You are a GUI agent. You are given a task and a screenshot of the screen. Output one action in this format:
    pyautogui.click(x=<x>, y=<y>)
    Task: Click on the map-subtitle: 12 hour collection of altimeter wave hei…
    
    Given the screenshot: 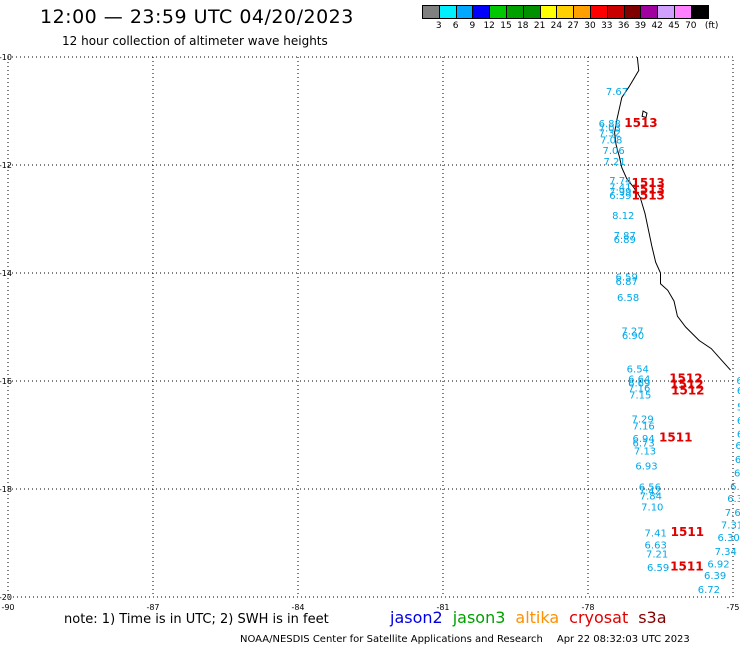 What is the action you would take?
    pyautogui.click(x=195, y=41)
    